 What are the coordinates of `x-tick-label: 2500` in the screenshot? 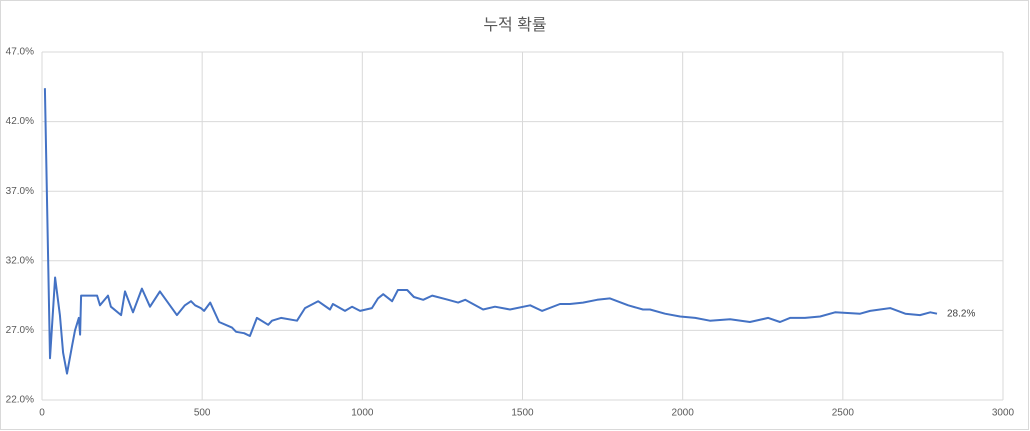 It's located at (843, 413).